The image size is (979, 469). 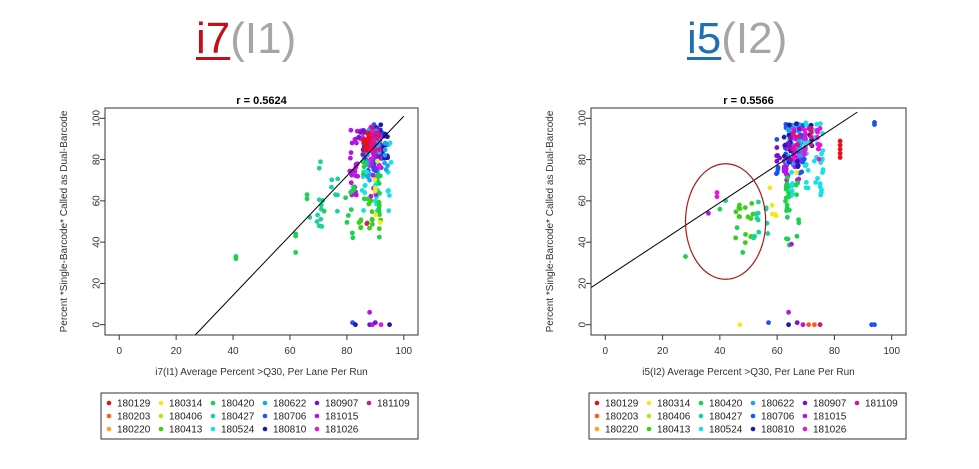 I want to click on title-i7-main: i7, so click(x=213, y=38).